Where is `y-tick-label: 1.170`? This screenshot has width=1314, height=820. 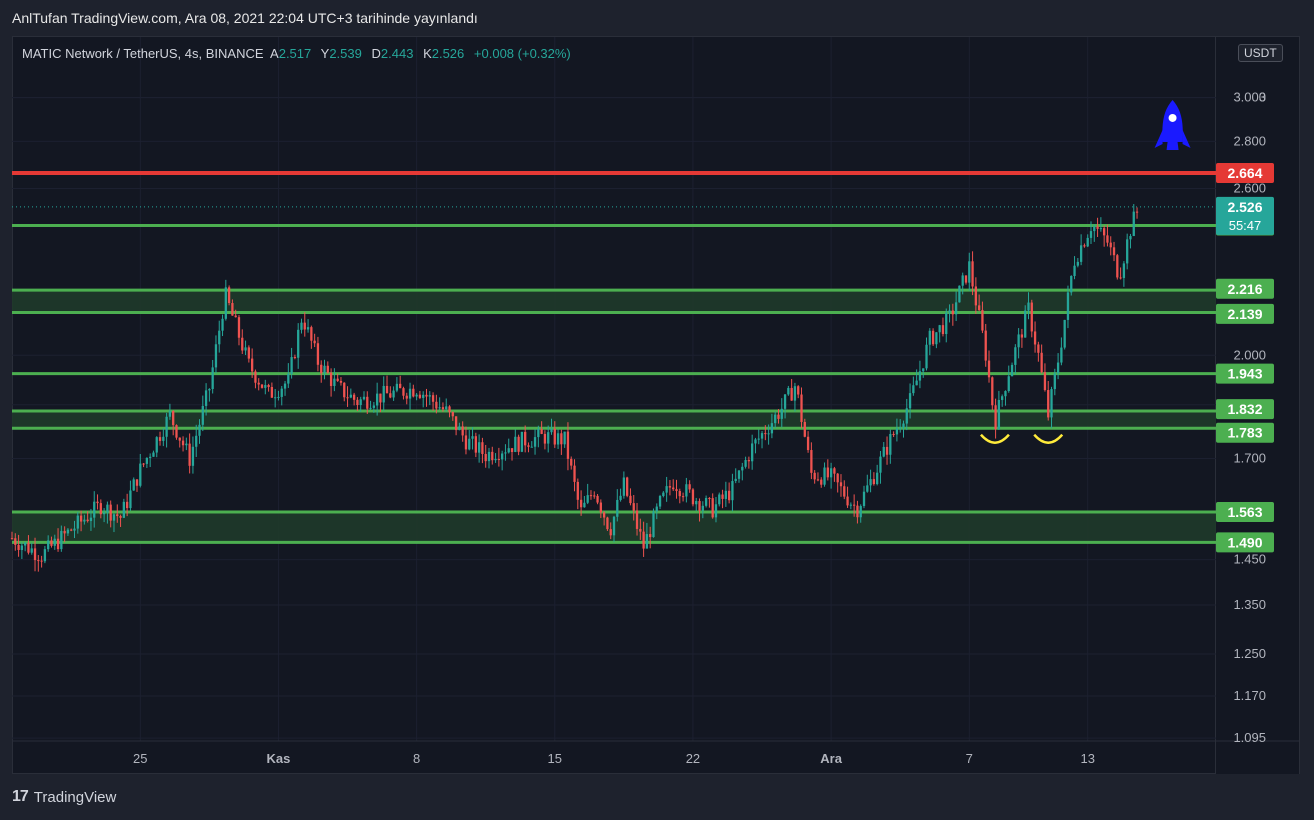
y-tick-label: 1.170 is located at coordinates (1249, 695).